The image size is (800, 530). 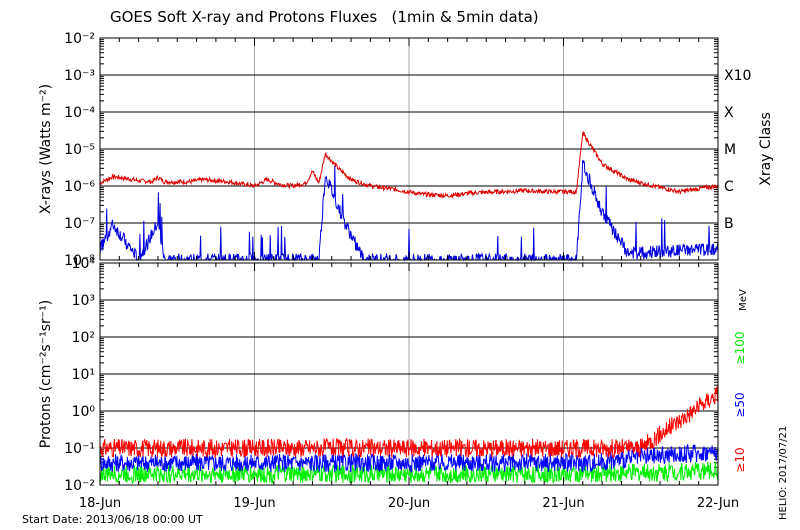 What do you see at coordinates (409, 165) in the screenshot?
I see `xray-series-line` at bounding box center [409, 165].